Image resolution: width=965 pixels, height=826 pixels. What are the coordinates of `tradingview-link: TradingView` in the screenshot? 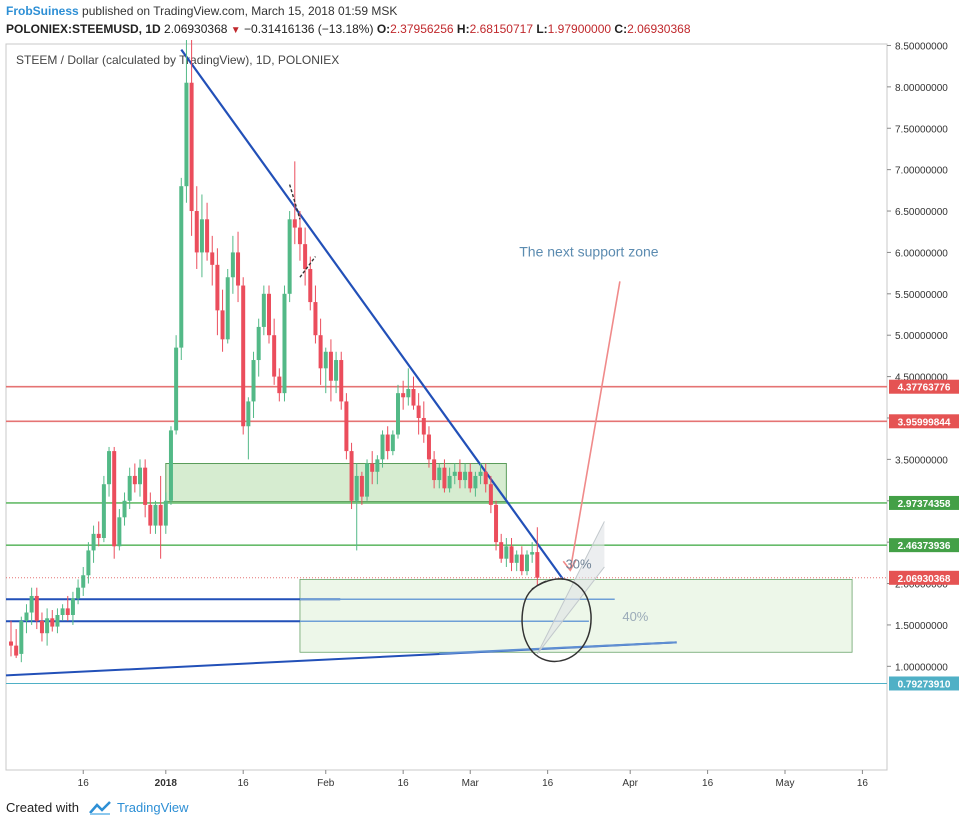 It's located at (152, 807).